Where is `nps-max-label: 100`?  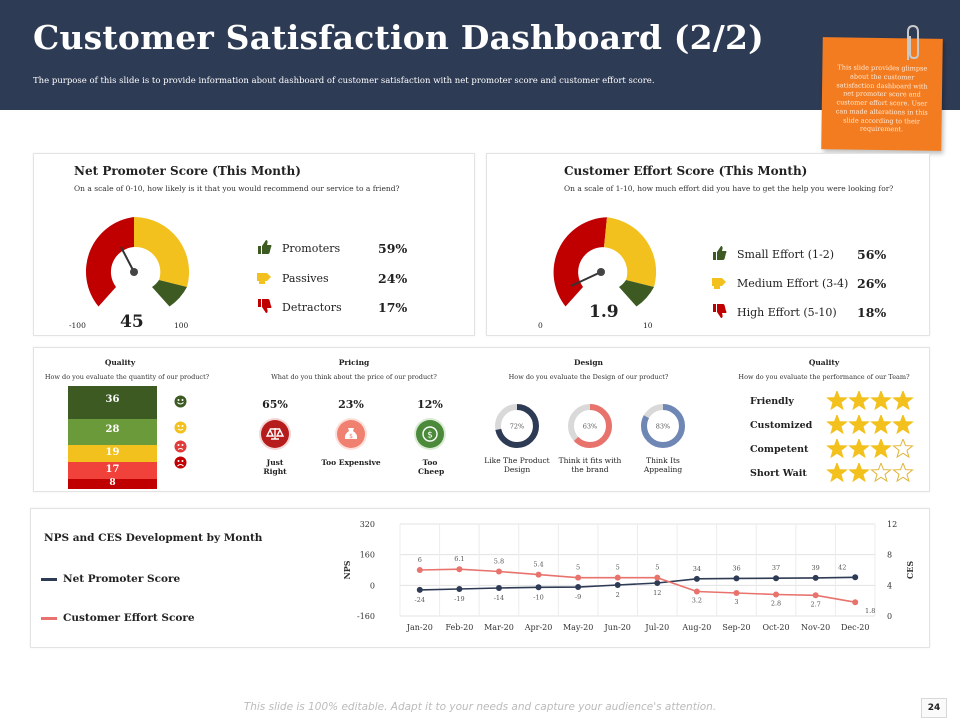
nps-max-label: 100 is located at coordinates (181, 325).